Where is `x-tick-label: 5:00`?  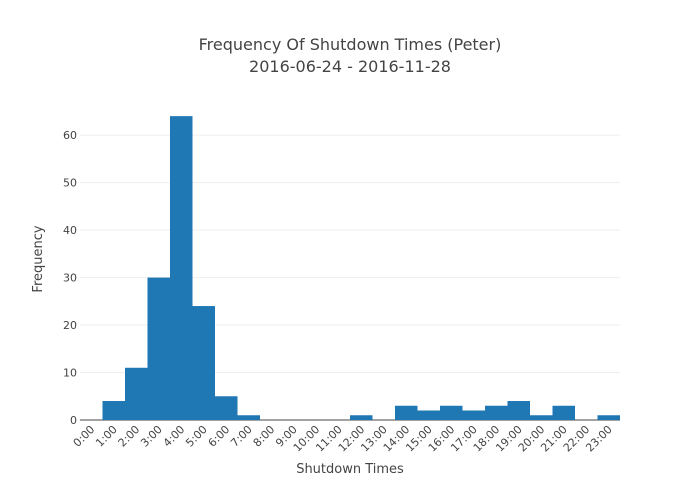 x-tick-label: 5:00 is located at coordinates (196, 436).